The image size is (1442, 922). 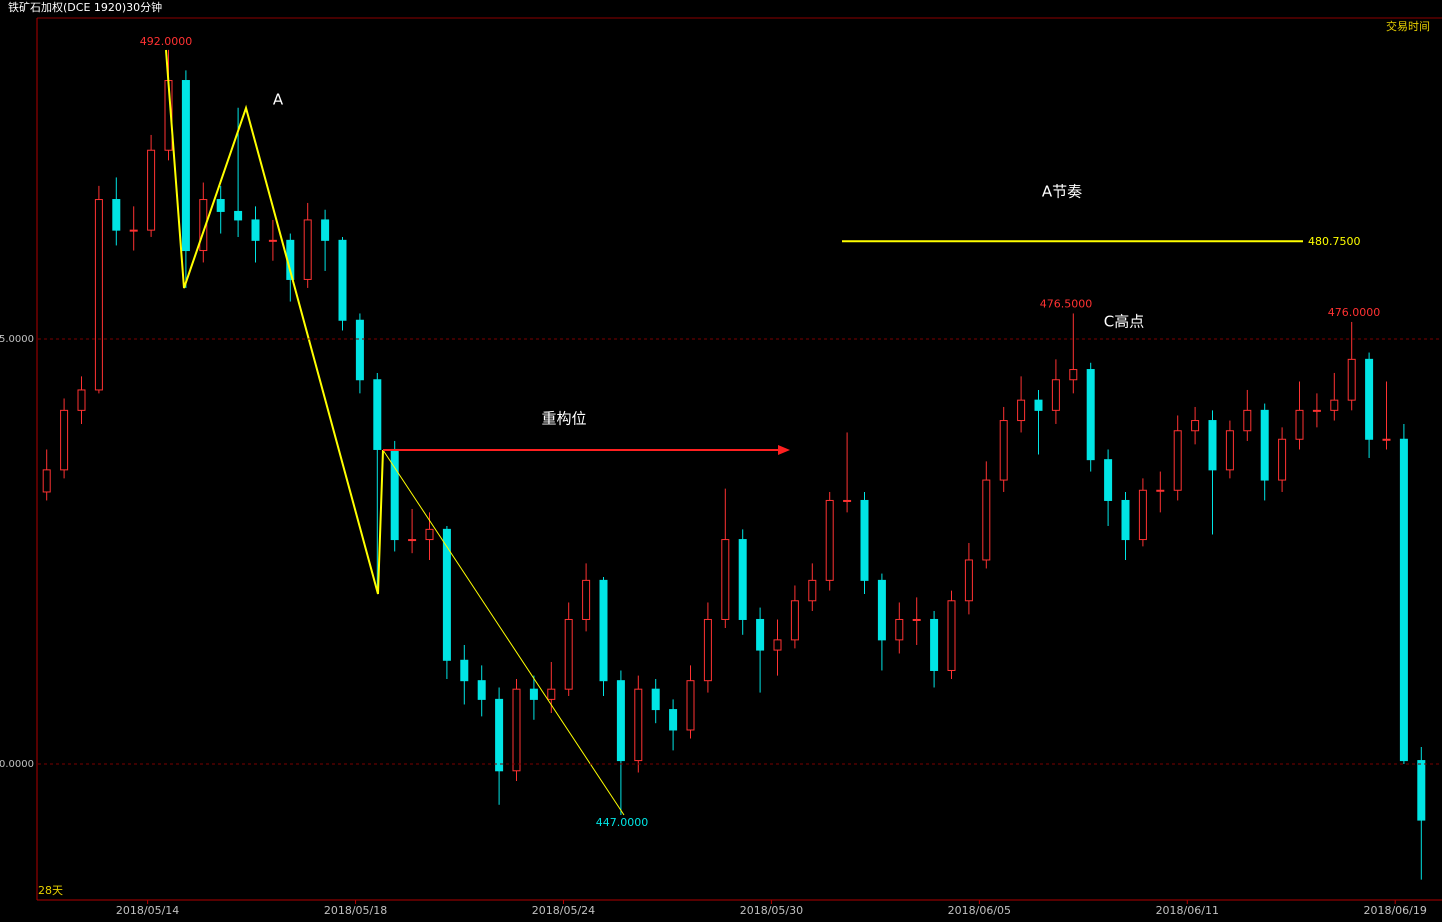 What do you see at coordinates (1394, 910) in the screenshot?
I see `x-tick-label: 2018/06/19` at bounding box center [1394, 910].